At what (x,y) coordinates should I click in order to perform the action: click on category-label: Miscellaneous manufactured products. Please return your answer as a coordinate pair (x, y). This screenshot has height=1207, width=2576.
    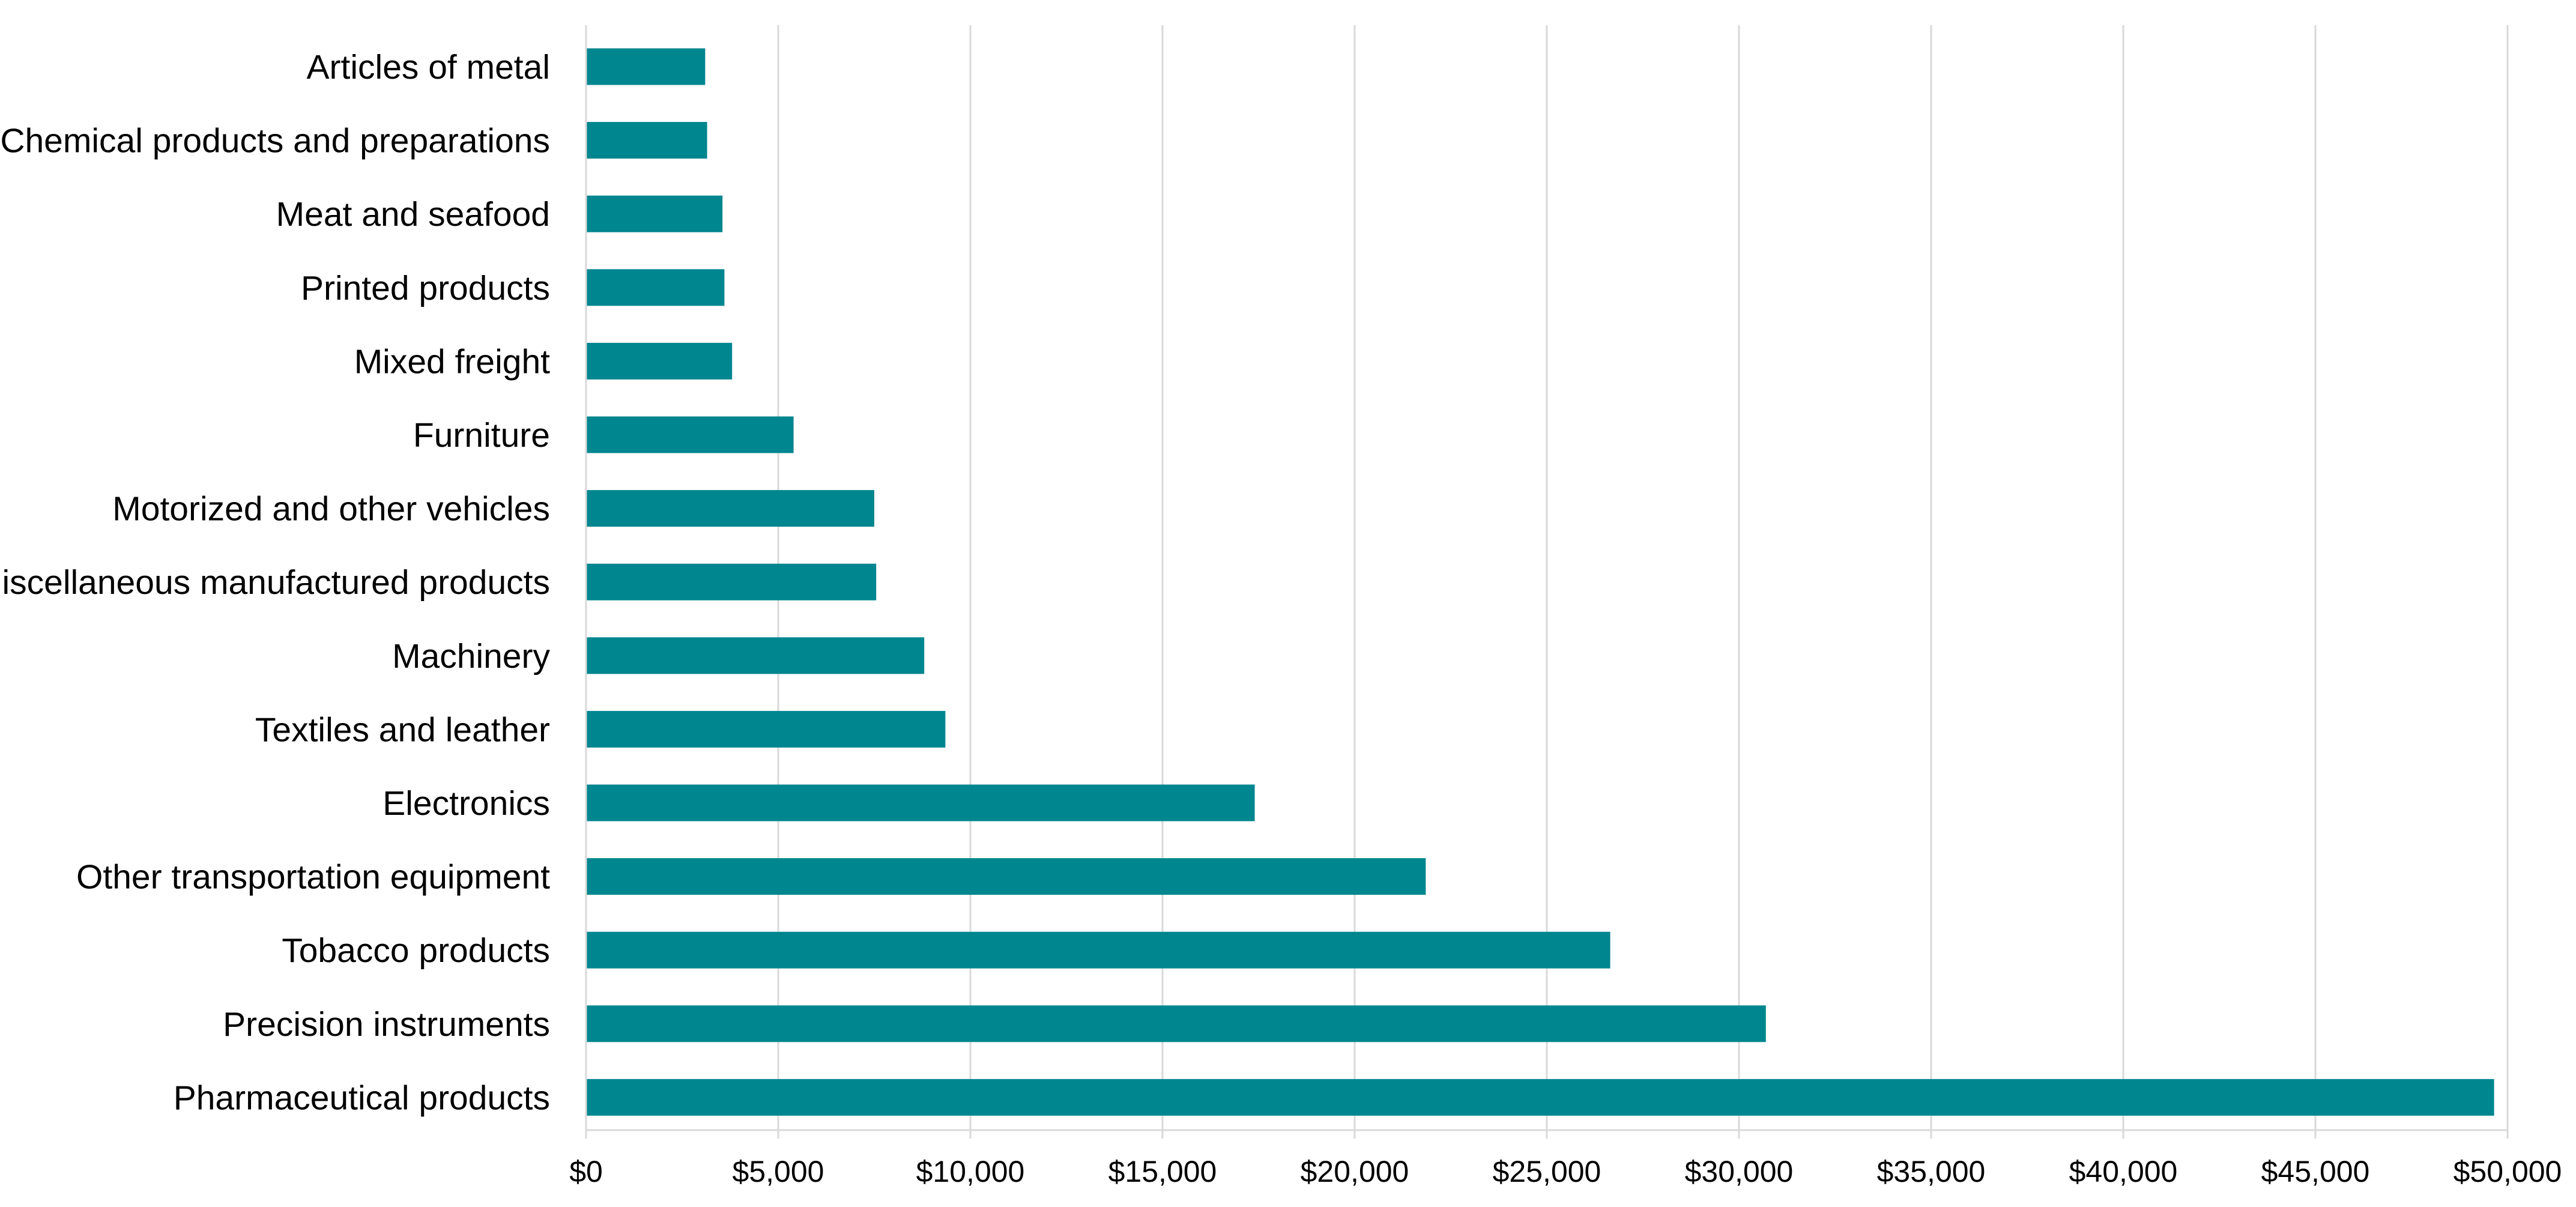
    Looking at the image, I should click on (275, 582).